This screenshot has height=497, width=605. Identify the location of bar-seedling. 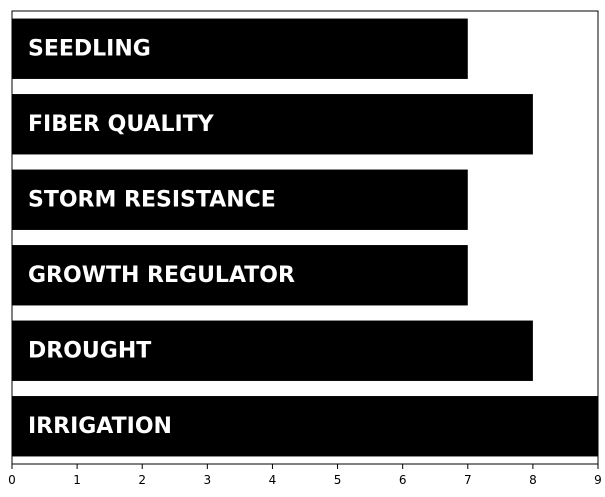
(240, 48).